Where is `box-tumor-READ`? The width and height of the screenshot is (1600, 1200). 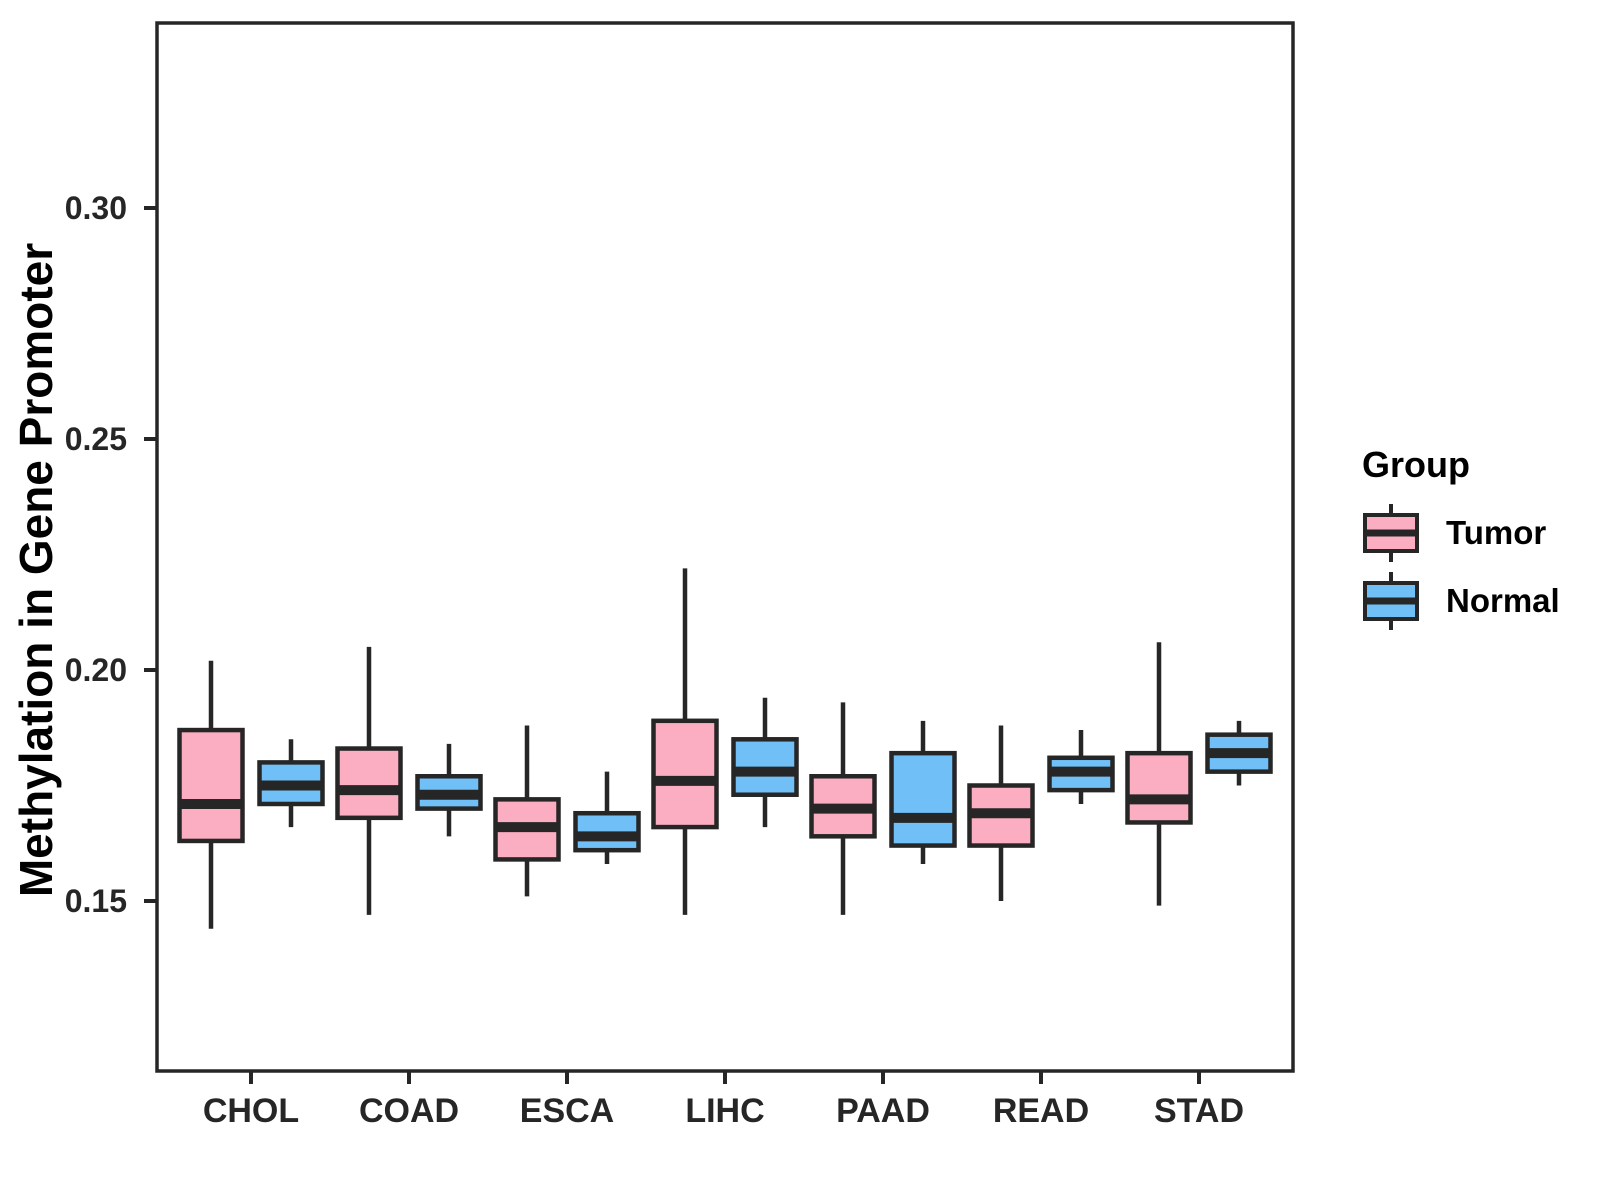 box-tumor-READ is located at coordinates (1001, 813).